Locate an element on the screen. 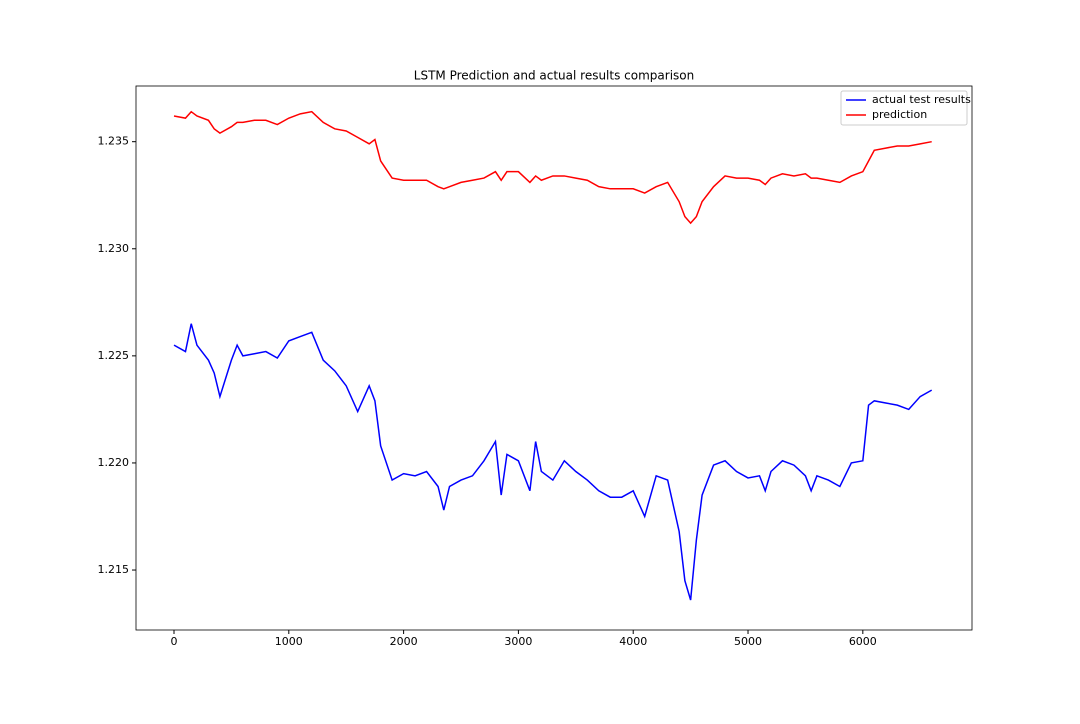 The width and height of the screenshot is (1080, 724). y-tick-label: 1.225 is located at coordinates (114, 355).